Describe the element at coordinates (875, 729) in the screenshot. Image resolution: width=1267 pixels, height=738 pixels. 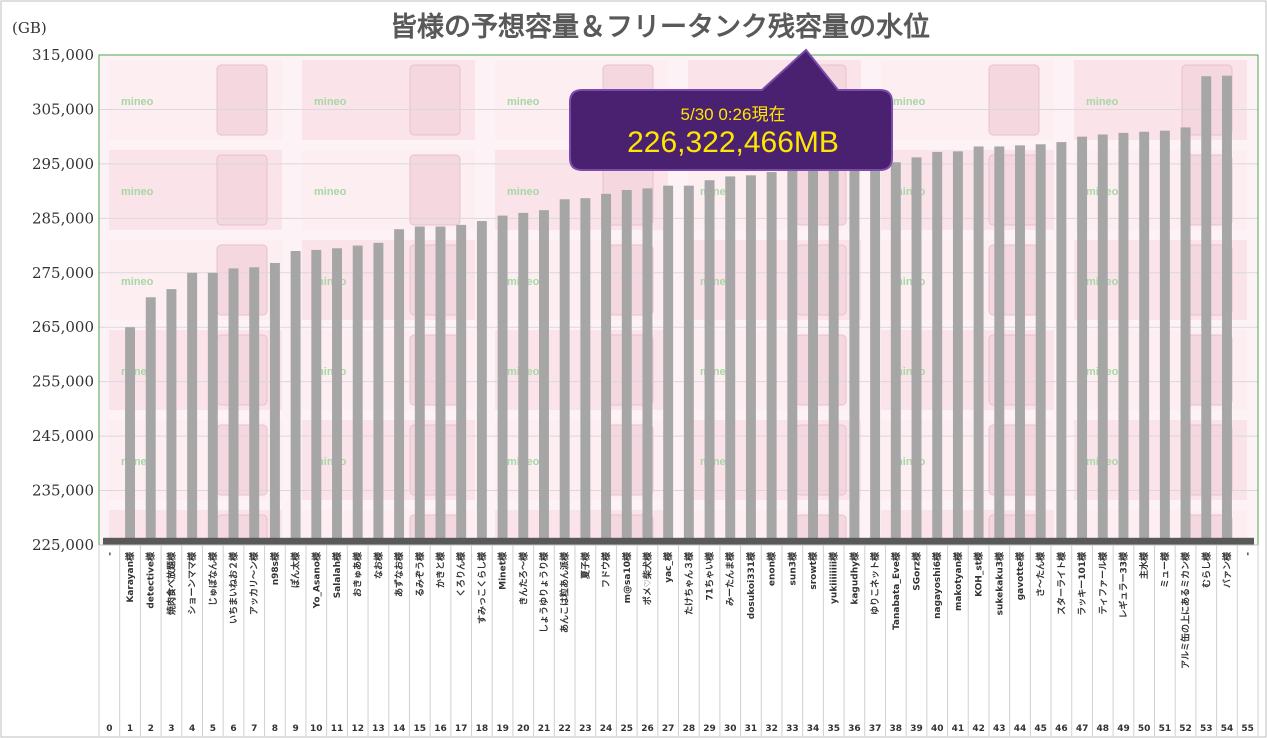
I see `category-index: 37` at that location.